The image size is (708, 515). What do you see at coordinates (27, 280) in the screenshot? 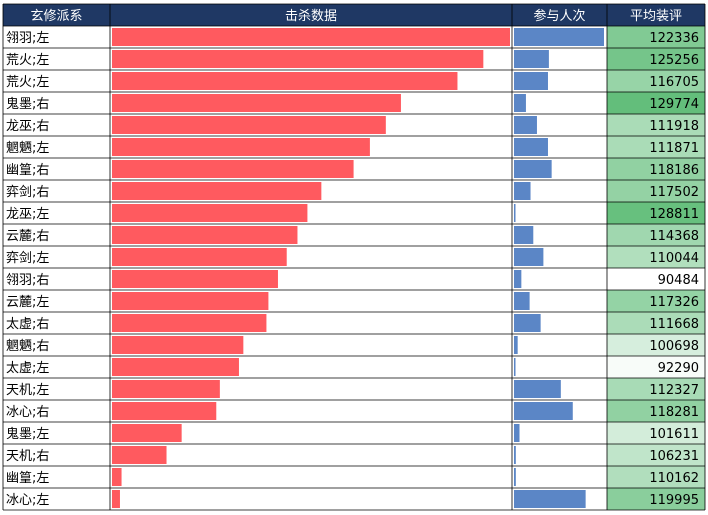
I see `faction-label: 翎羽;右` at bounding box center [27, 280].